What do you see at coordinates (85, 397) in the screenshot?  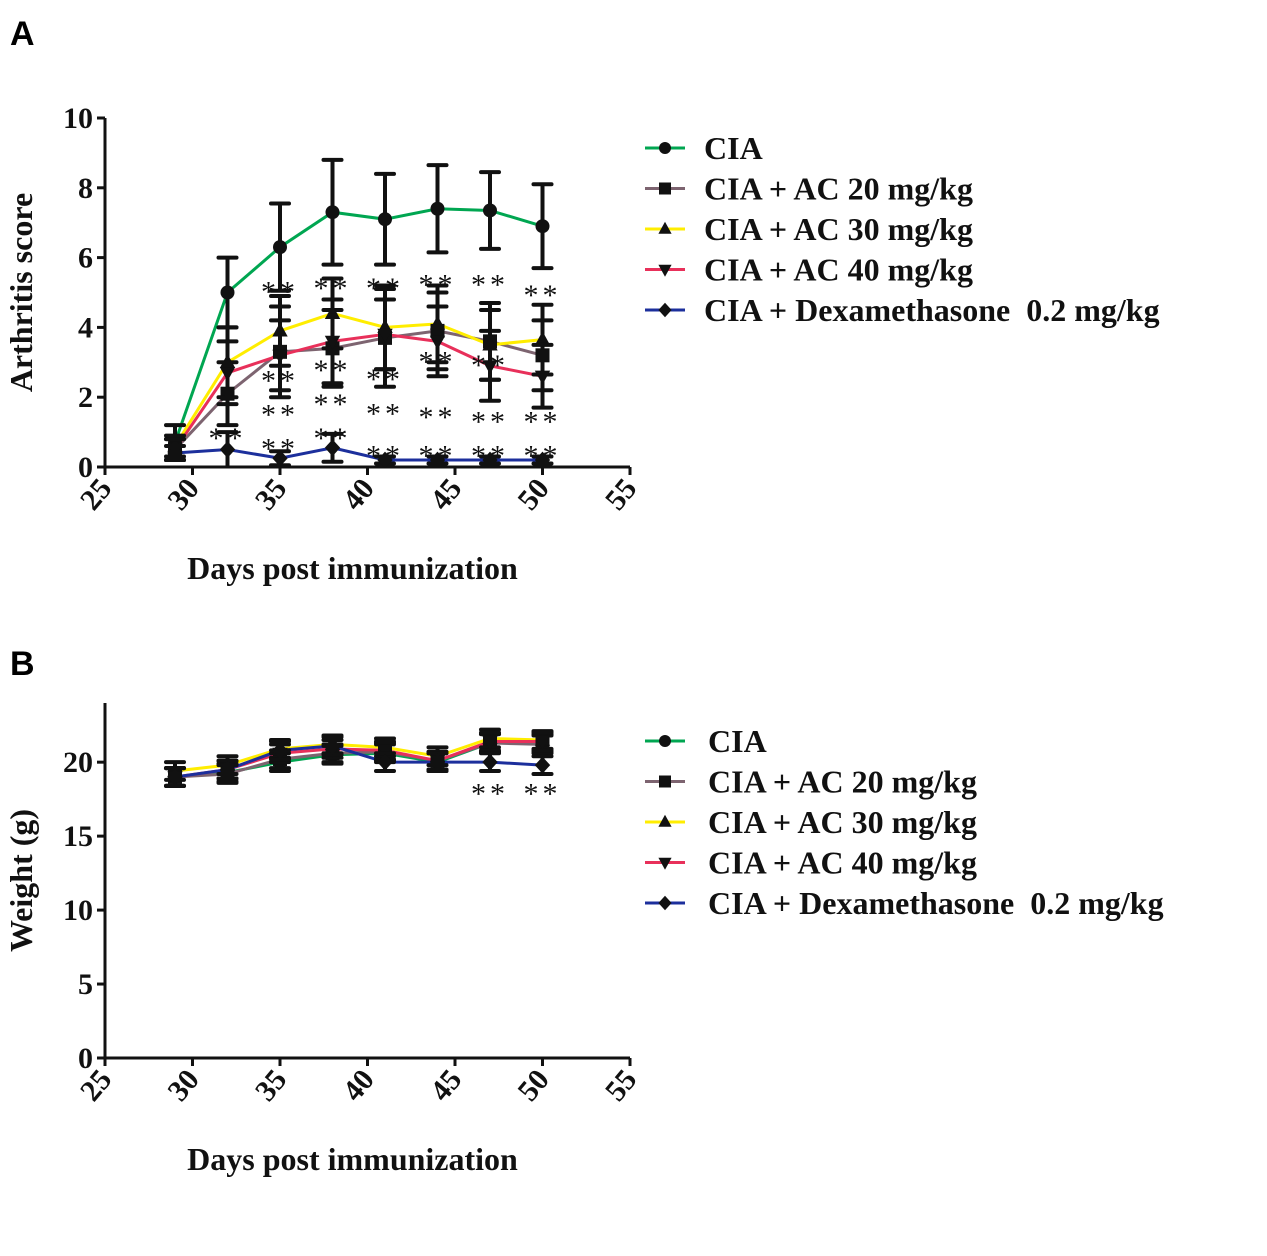 I see `y-tick-label: 2` at bounding box center [85, 397].